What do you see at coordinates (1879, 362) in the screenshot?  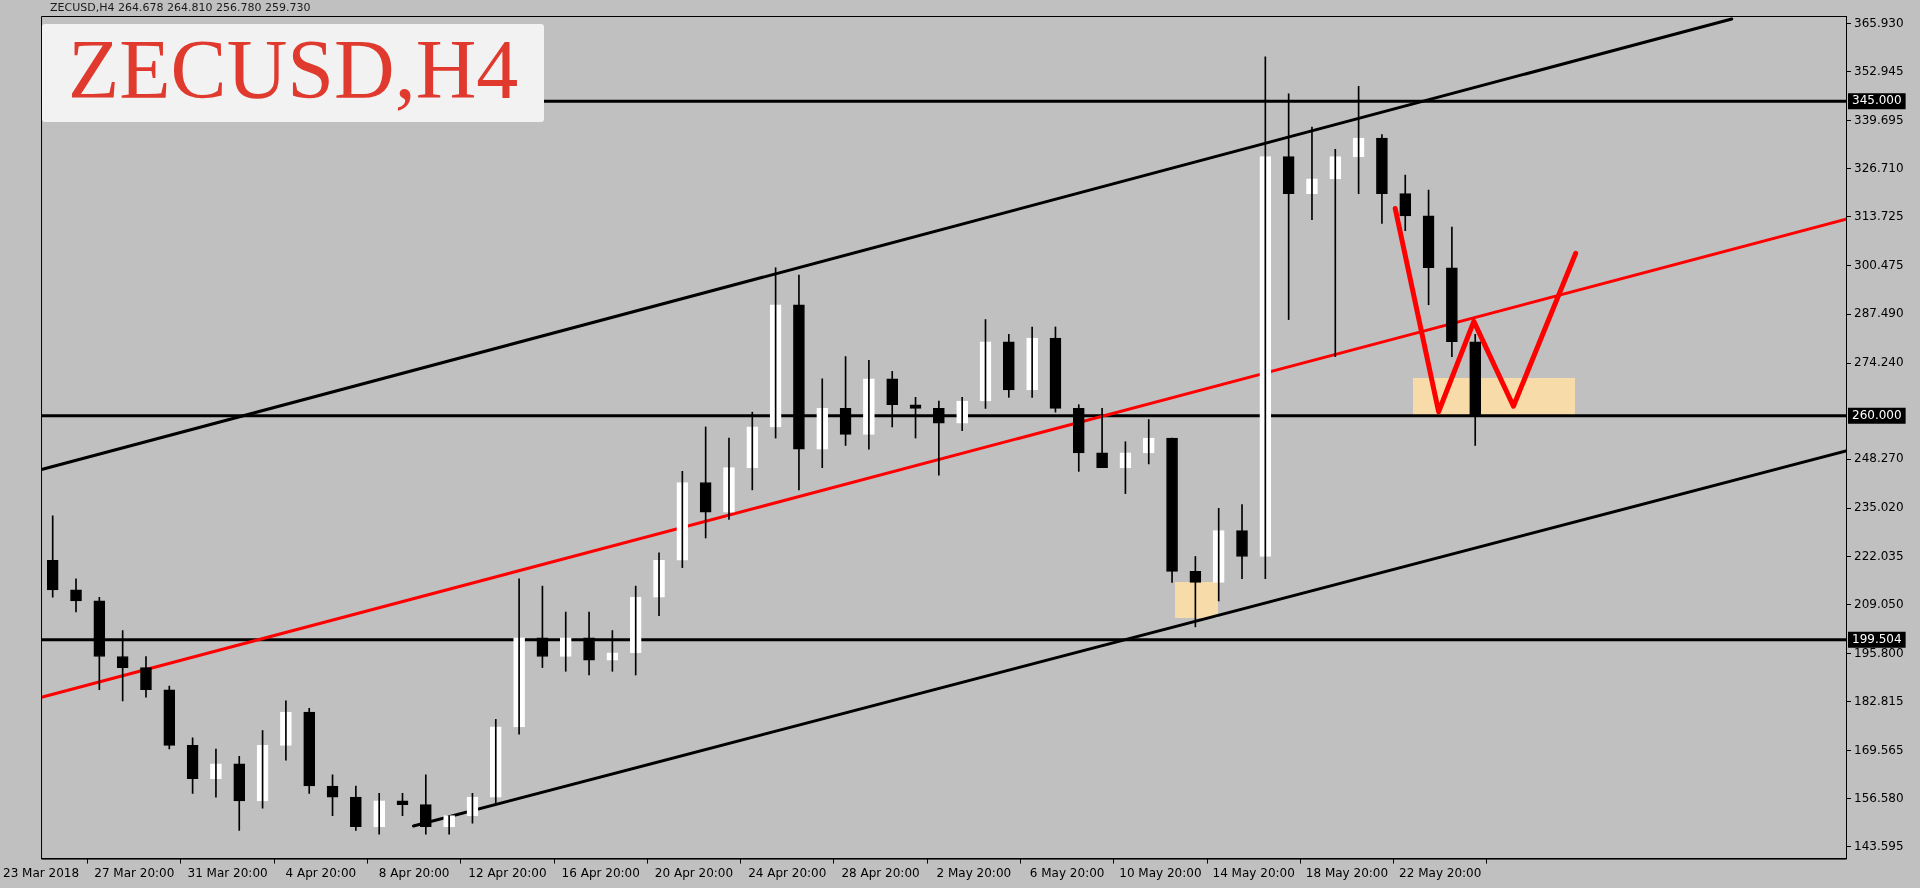 I see `y-tick-label: 274.240` at bounding box center [1879, 362].